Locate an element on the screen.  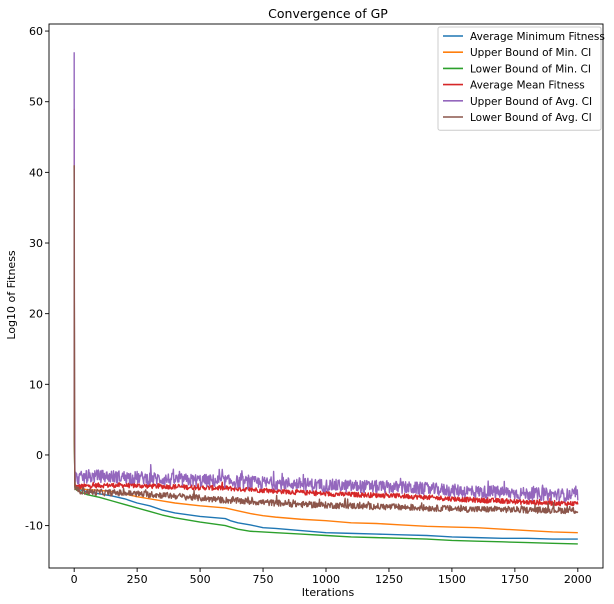
legend-label: Average Mean Fitness is located at coordinates (527, 86).